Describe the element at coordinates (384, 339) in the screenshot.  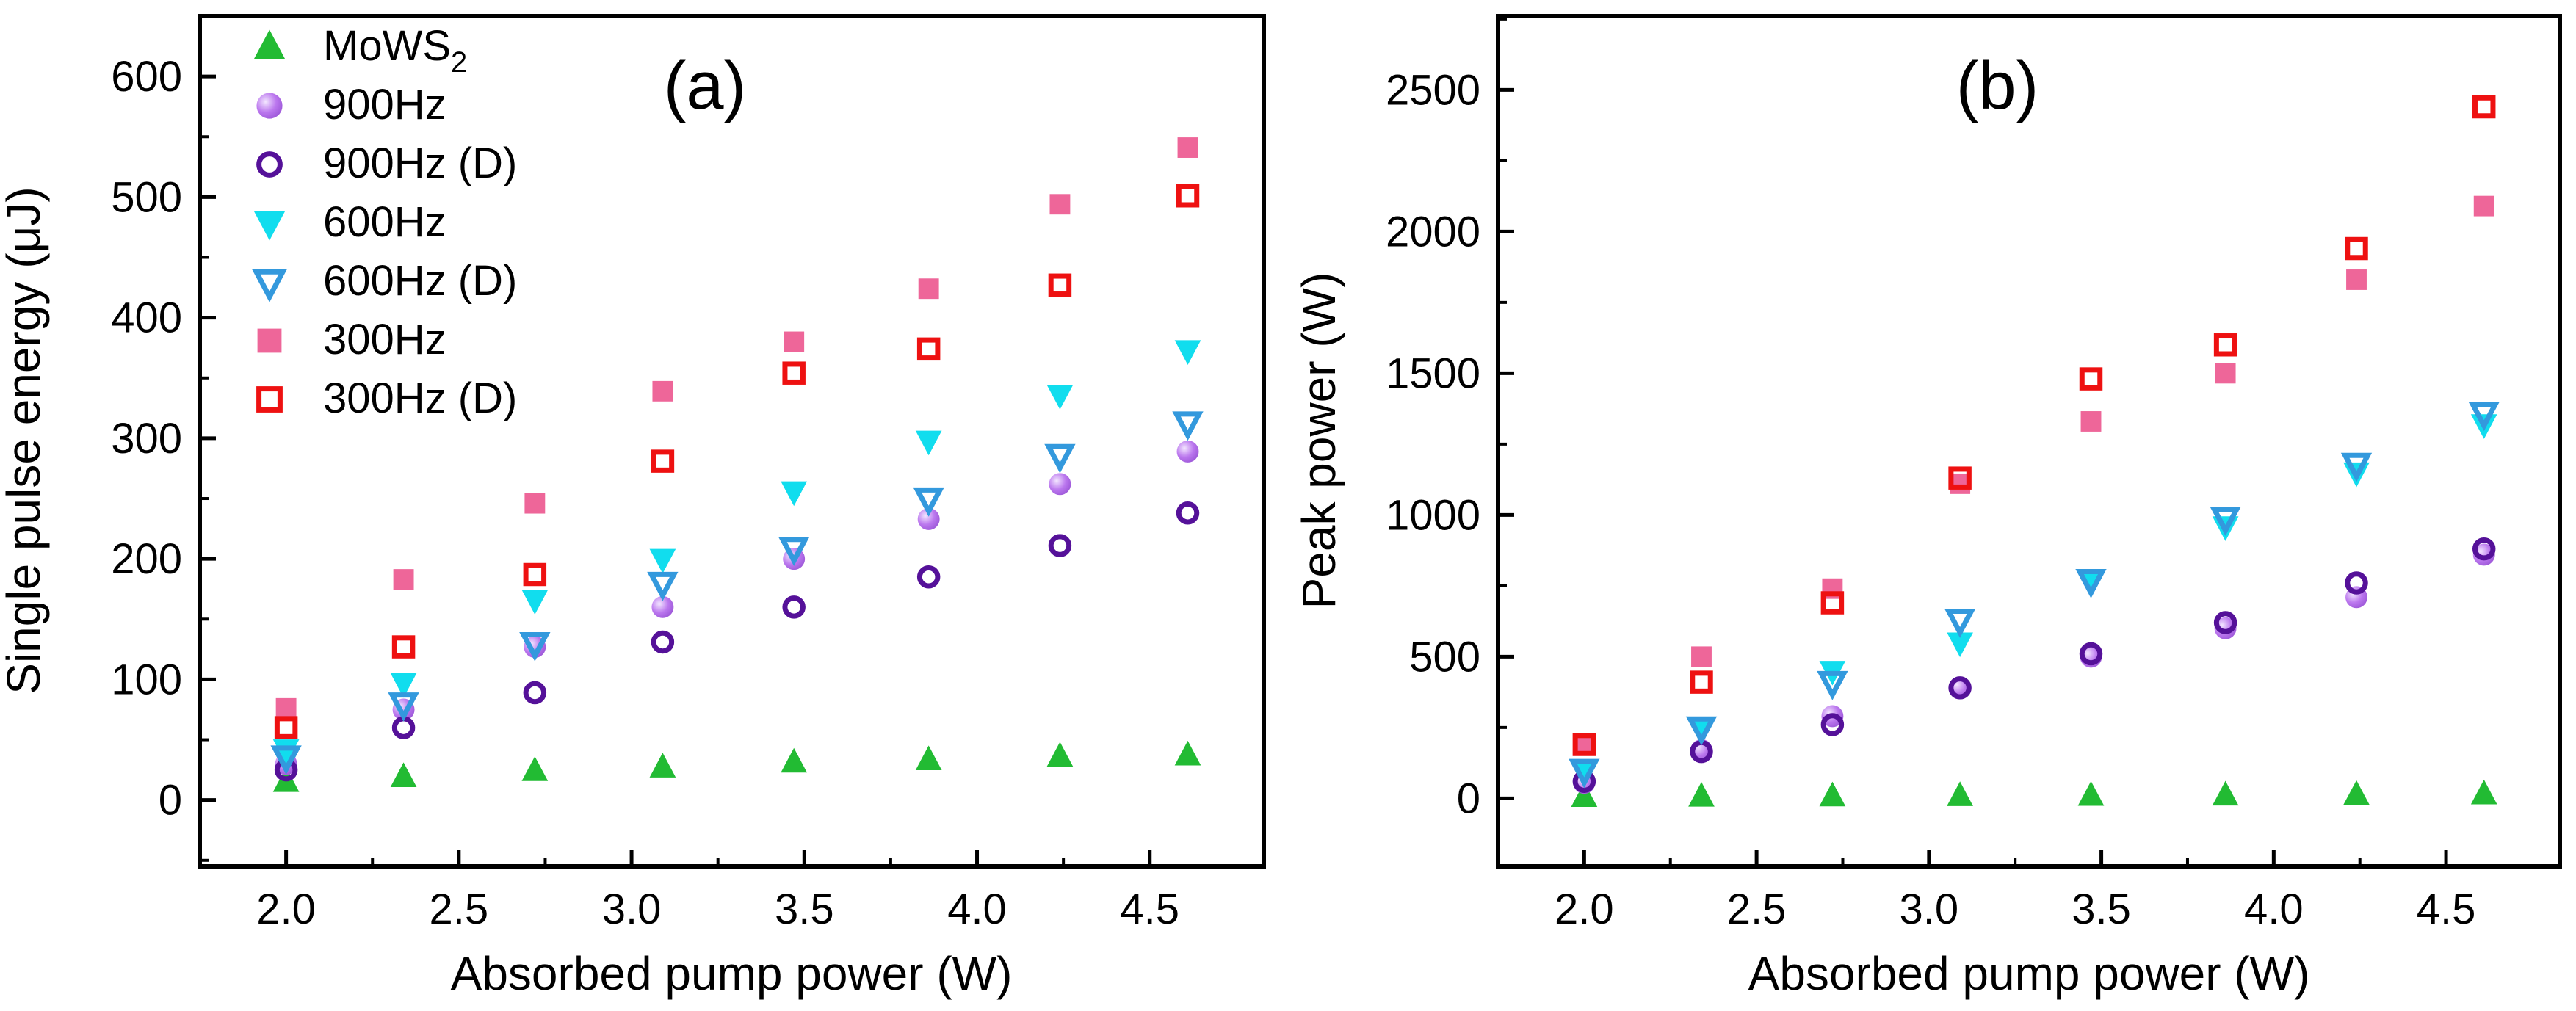
I see `legend-label: 300Hz` at that location.